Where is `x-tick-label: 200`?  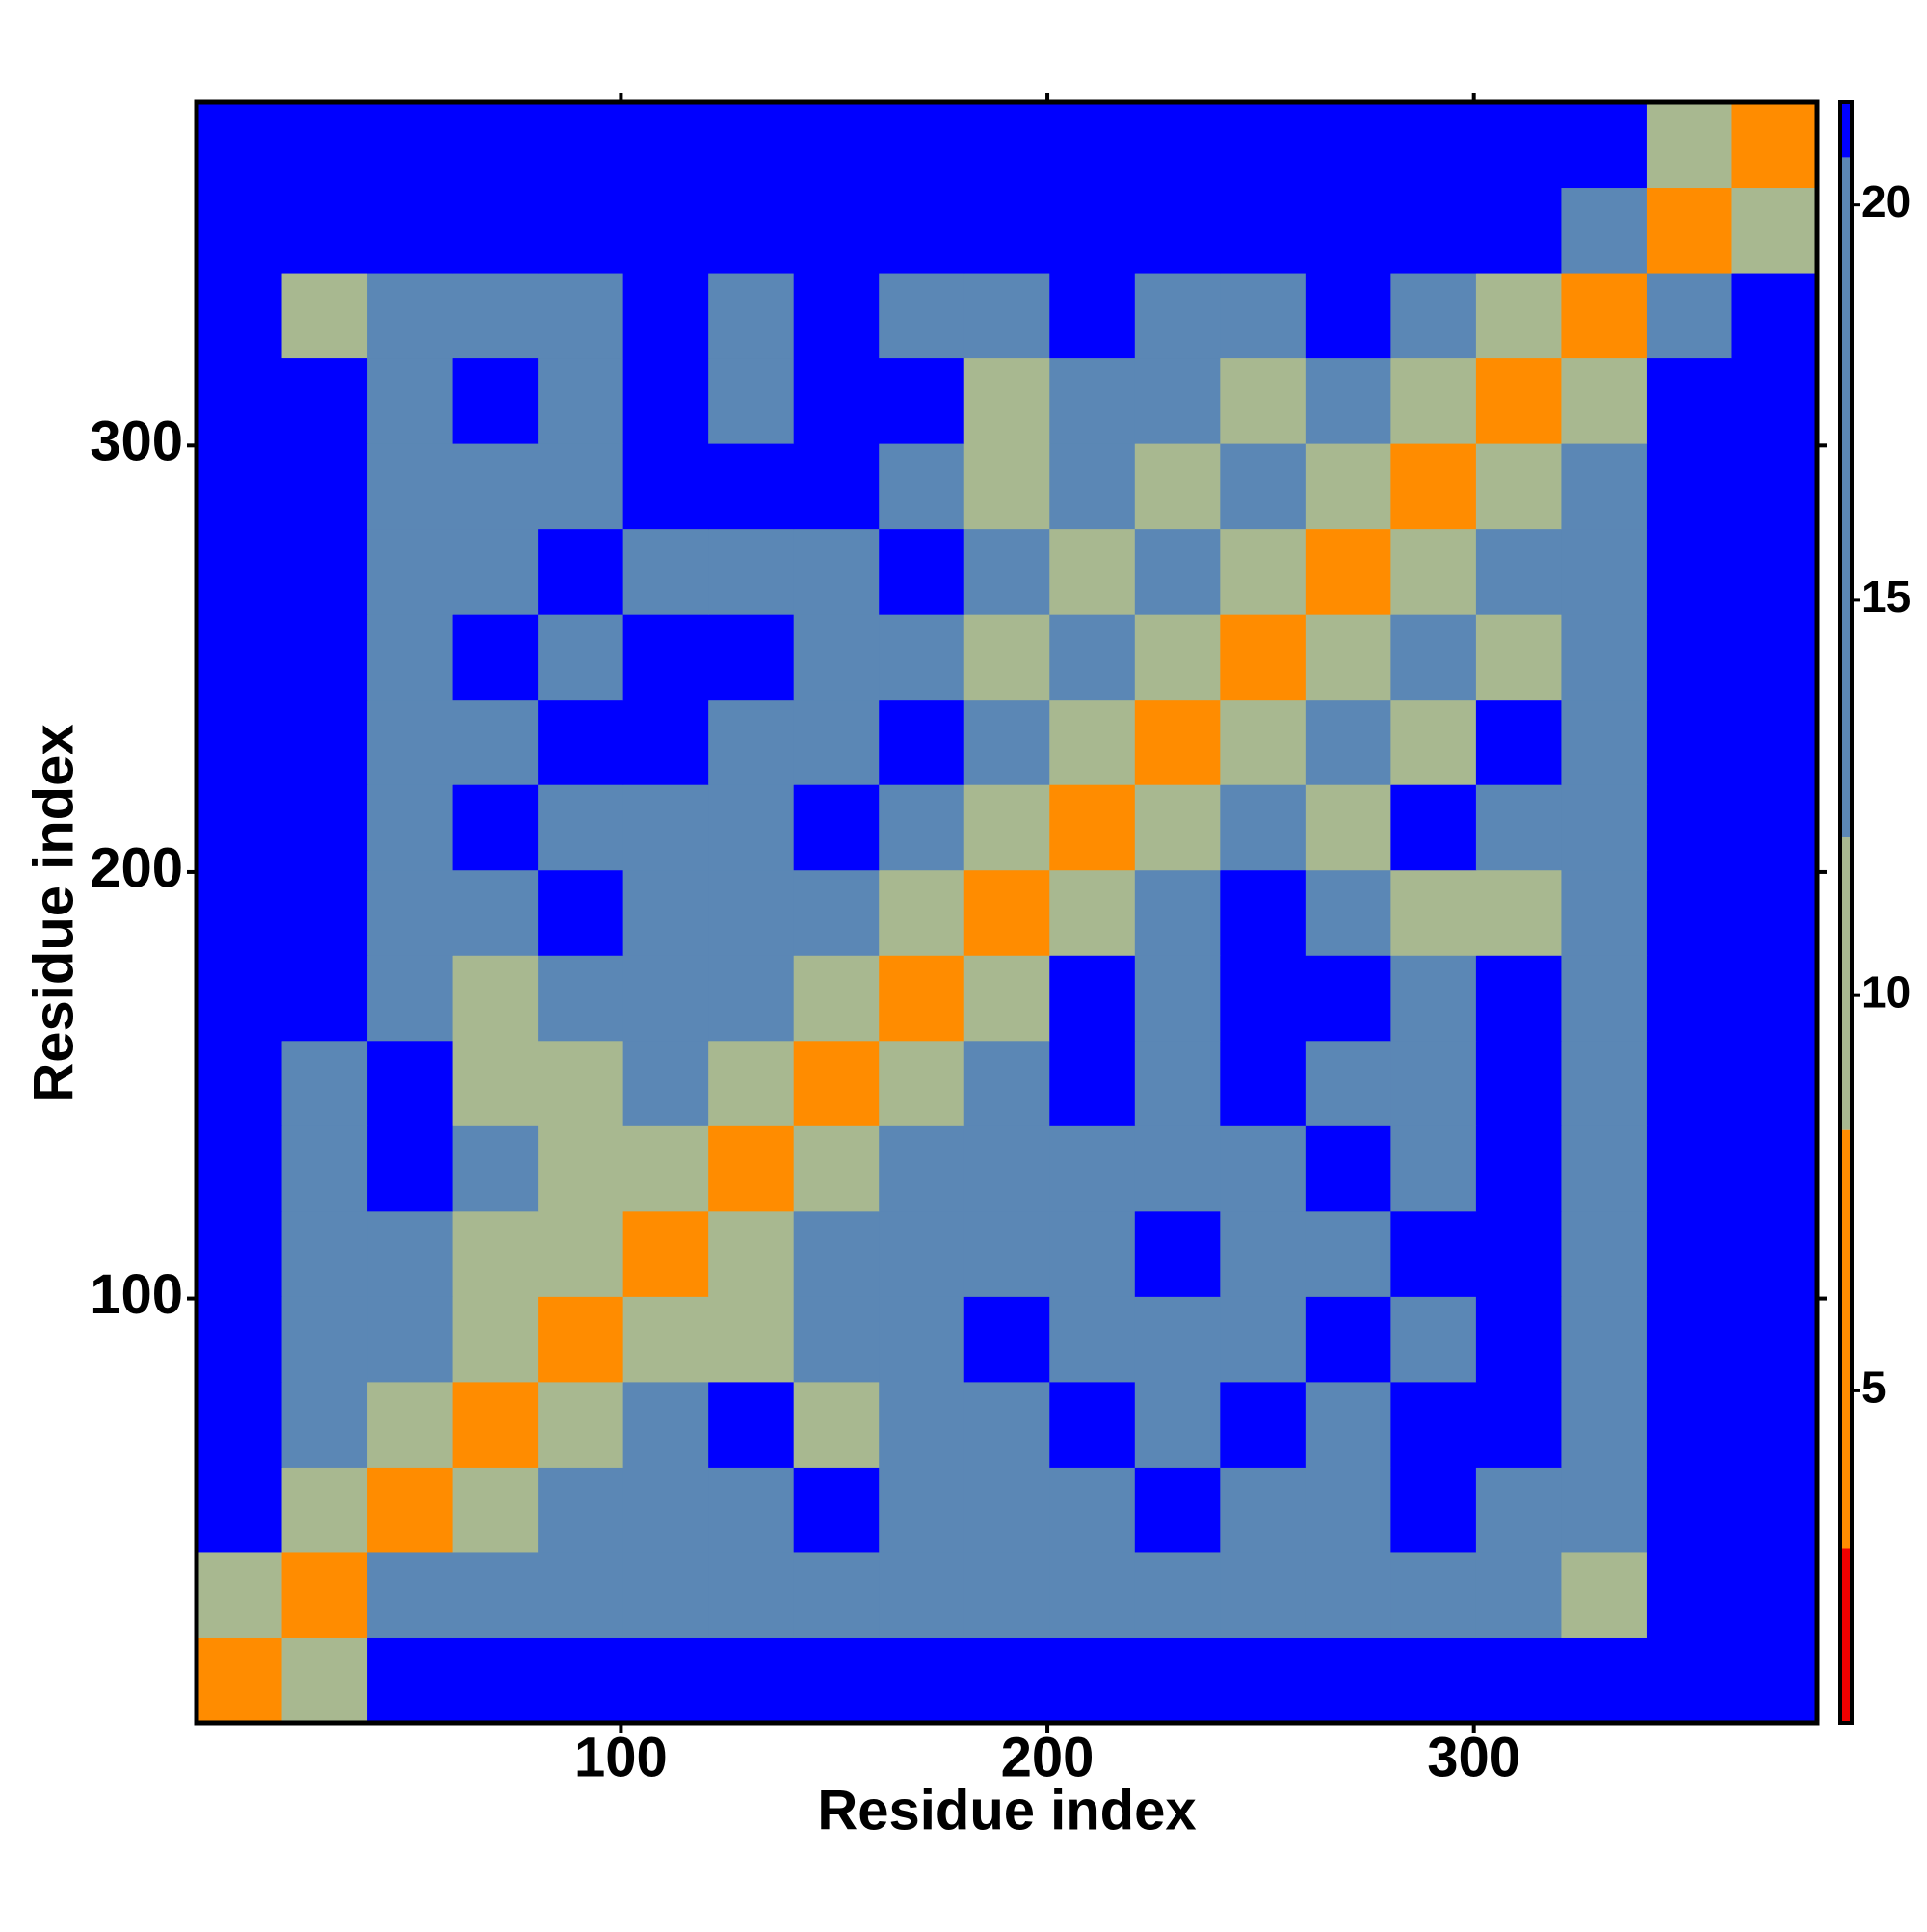
x-tick-label: 200 is located at coordinates (1048, 1757).